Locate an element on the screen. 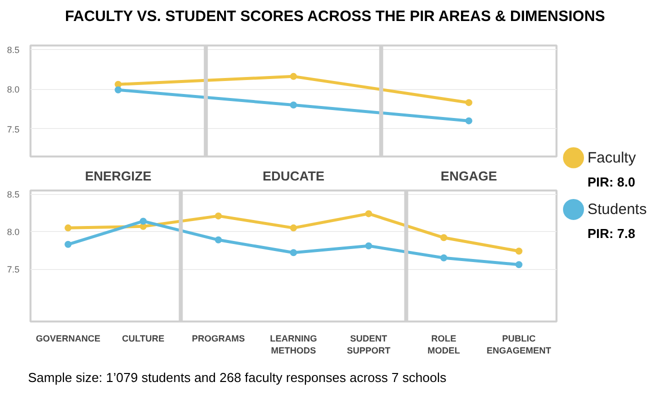 Image resolution: width=672 pixels, height=404 pixels. x-tick-label: SUDENT SUPPORT is located at coordinates (368, 345).